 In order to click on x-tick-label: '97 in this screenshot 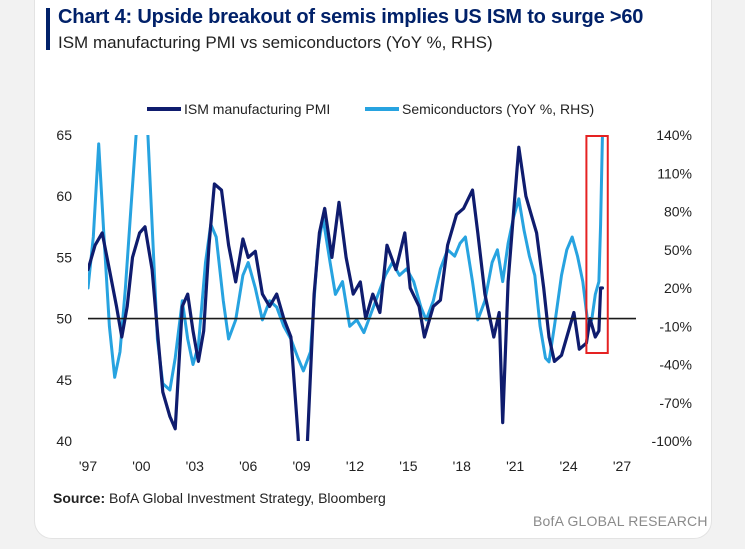, I will do `click(88, 466)`.